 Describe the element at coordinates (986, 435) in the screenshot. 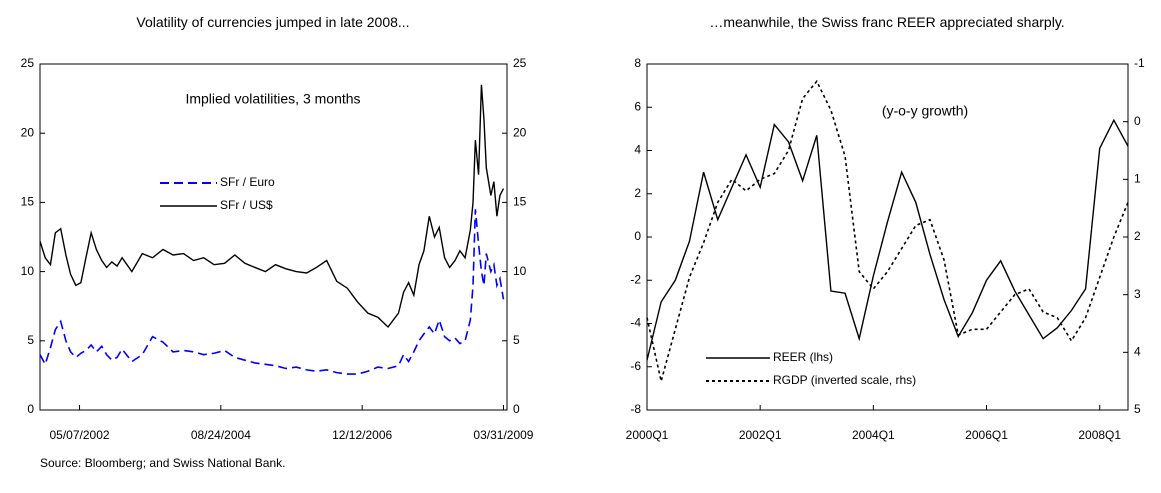

I see `x-tick-label: 2006Q1` at that location.